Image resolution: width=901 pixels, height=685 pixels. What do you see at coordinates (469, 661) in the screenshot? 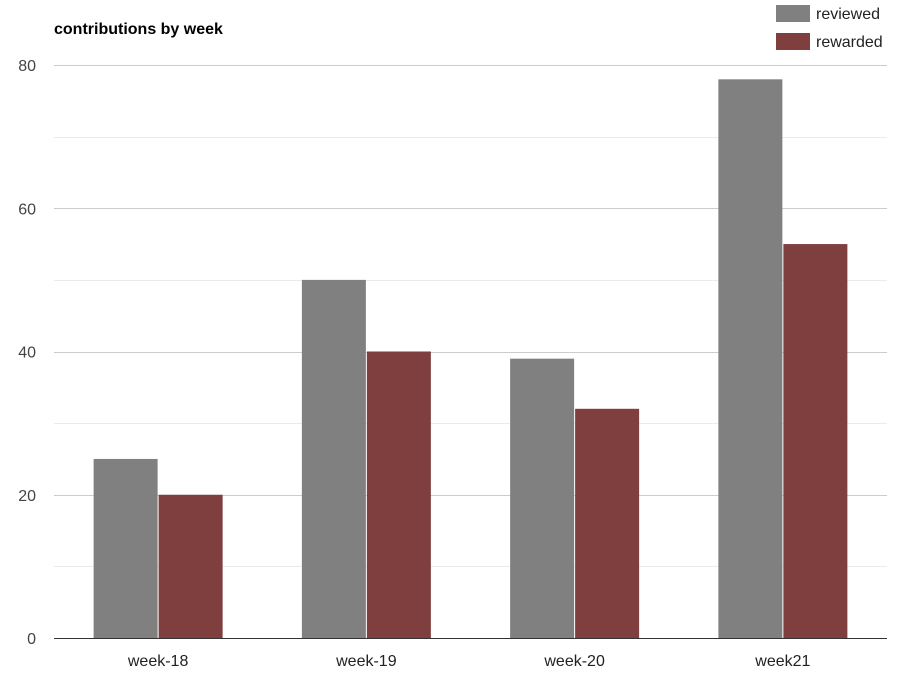
I see `x-axis-ticks: week-18 week-19 week-20 week21` at bounding box center [469, 661].